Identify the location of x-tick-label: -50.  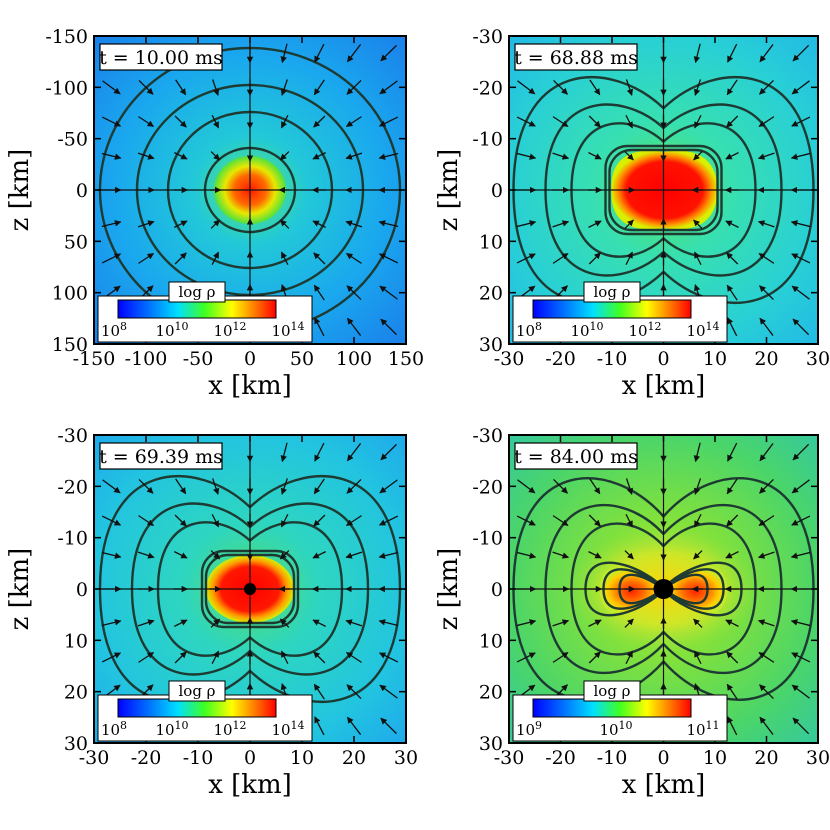
(198, 359).